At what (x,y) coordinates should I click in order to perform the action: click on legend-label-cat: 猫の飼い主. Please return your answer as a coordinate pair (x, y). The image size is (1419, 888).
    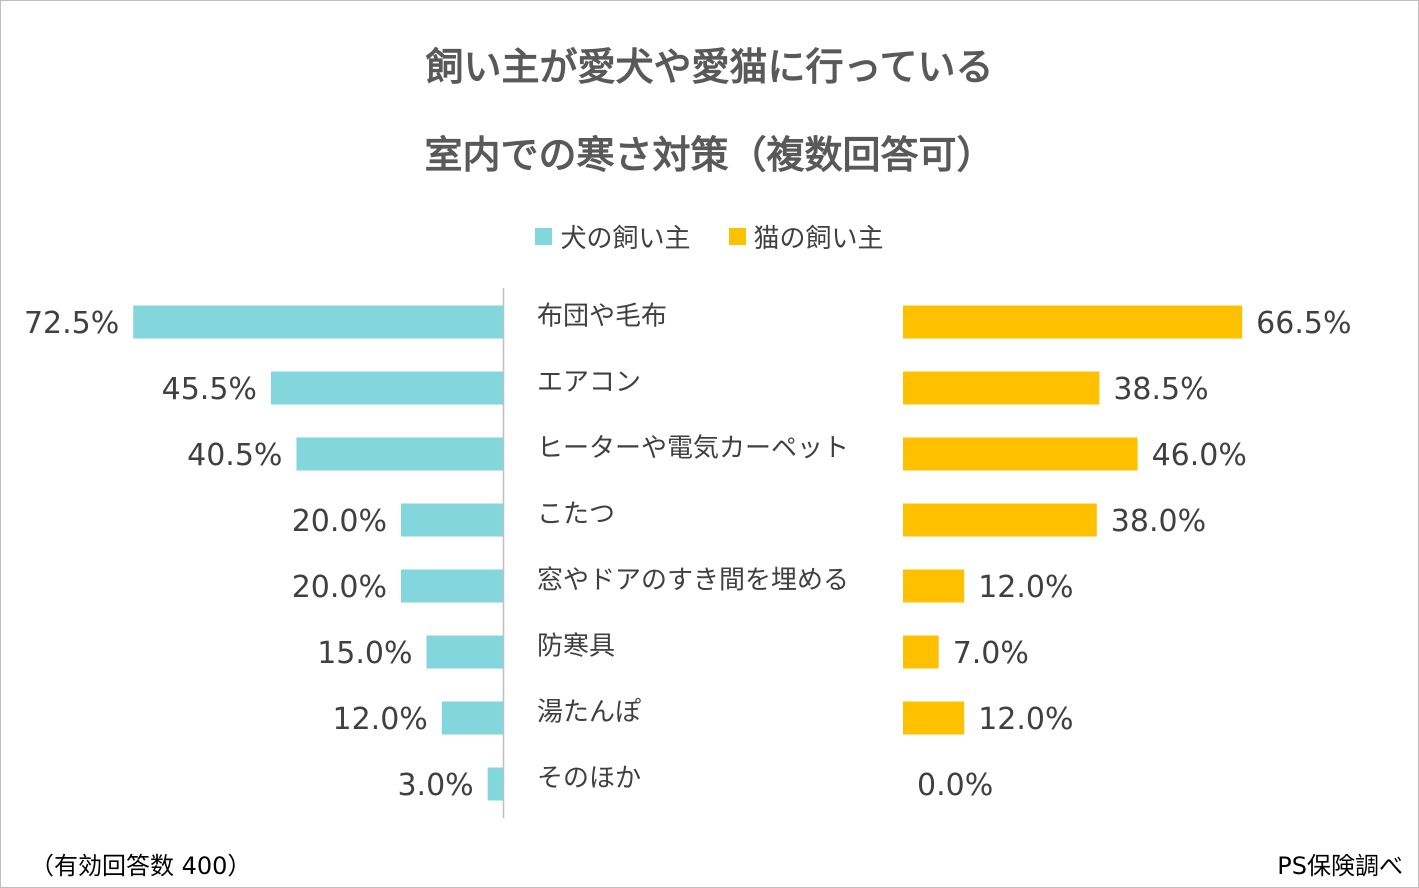
    Looking at the image, I should click on (818, 239).